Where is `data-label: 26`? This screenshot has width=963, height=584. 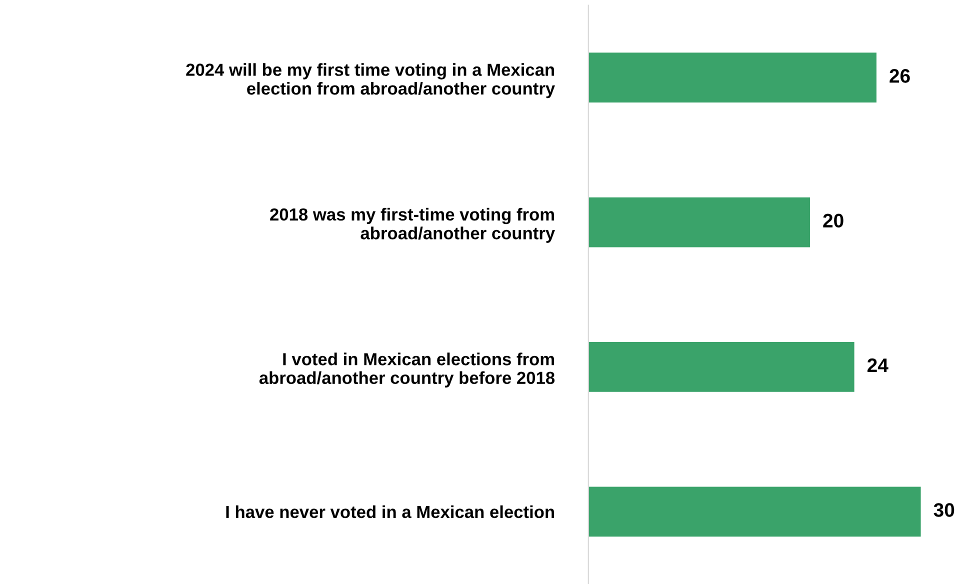 data-label: 26 is located at coordinates (900, 76).